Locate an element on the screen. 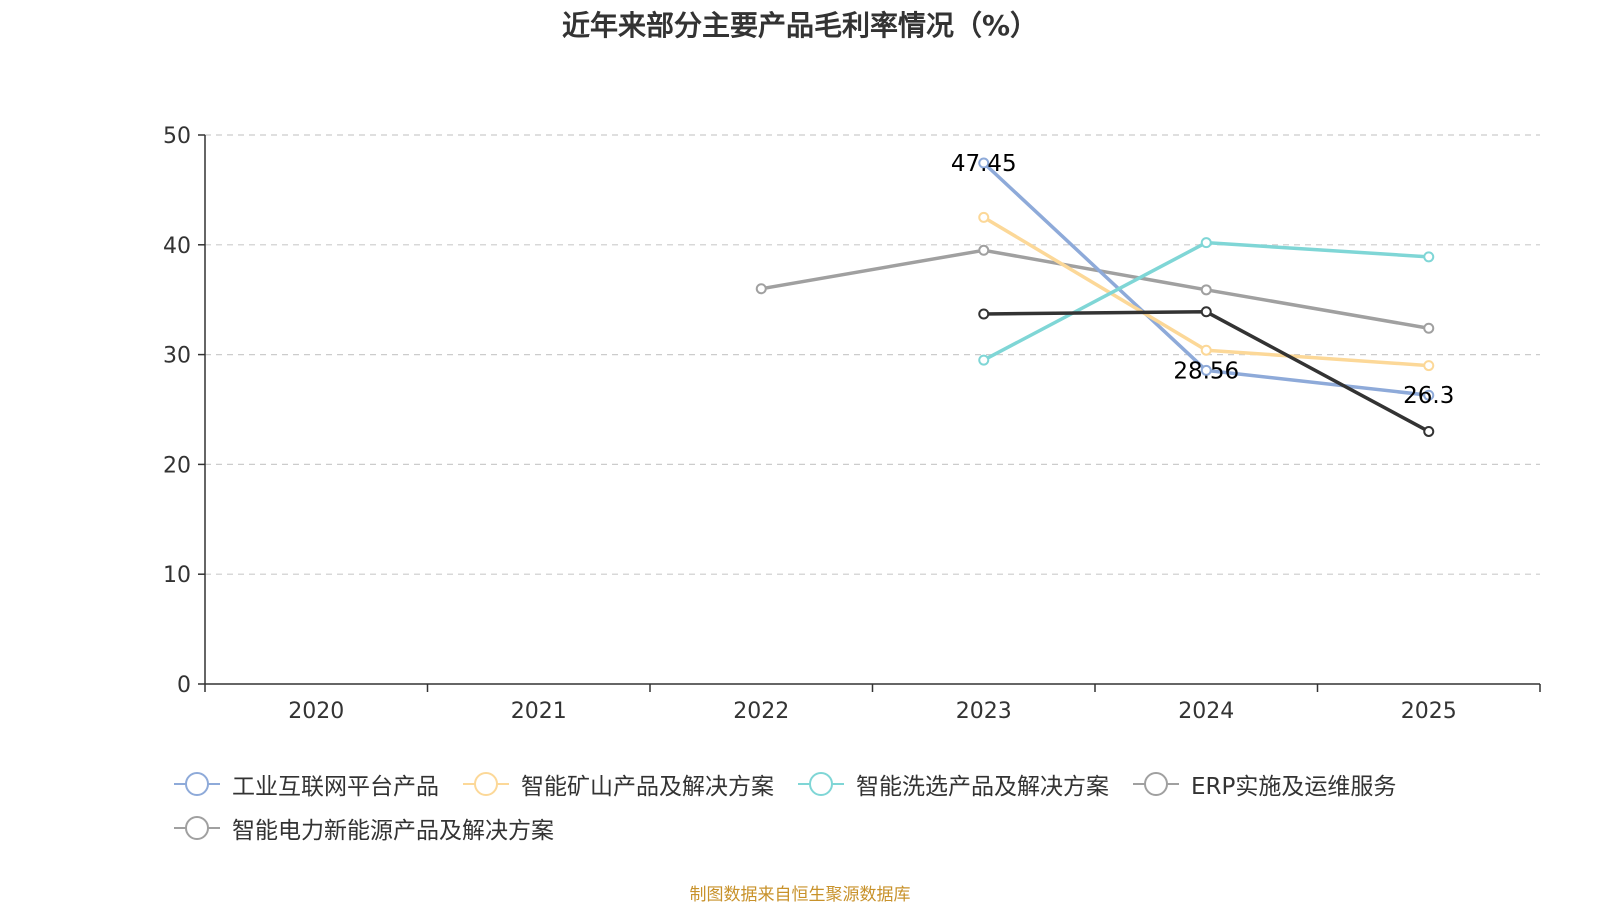 The width and height of the screenshot is (1600, 905). legend-label: ERP实施及运维服务 is located at coordinates (1294, 787).